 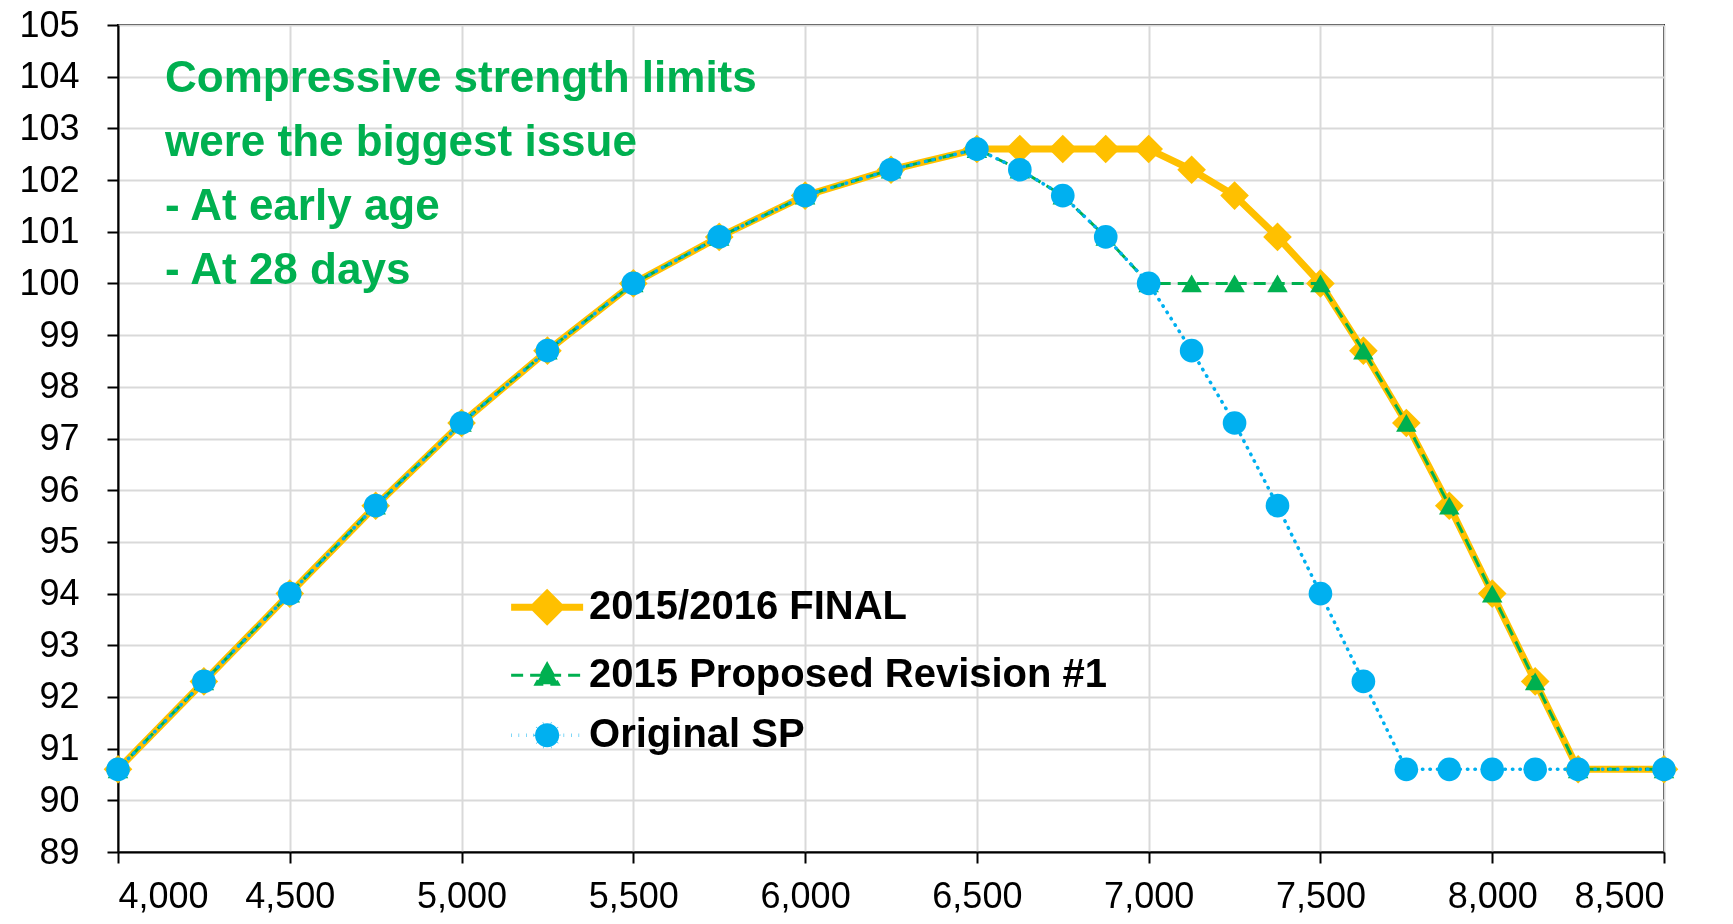 I want to click on y-tick-label: 95, so click(x=59, y=541).